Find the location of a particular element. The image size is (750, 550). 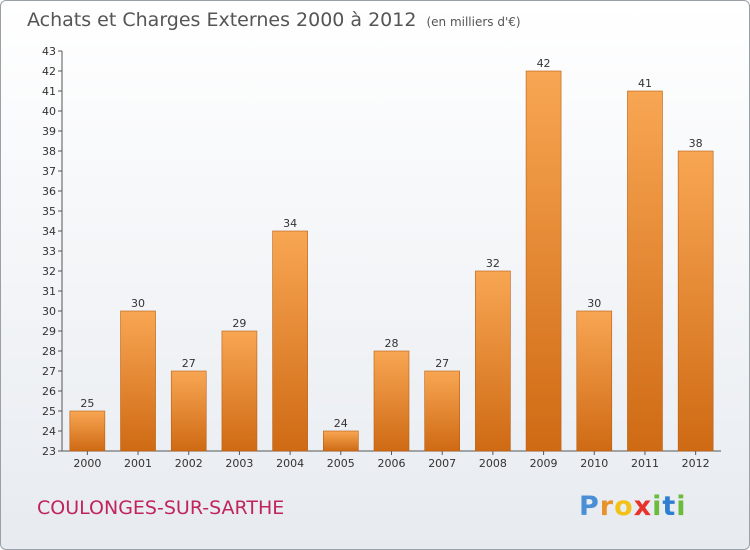

y-tick-label: 26 is located at coordinates (49, 391).